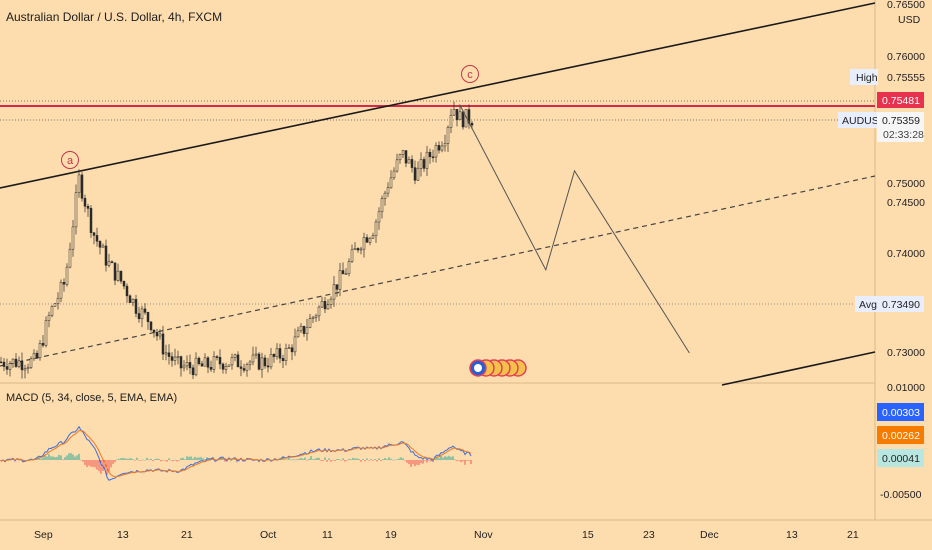 The image size is (932, 550). I want to click on time-label: 13, so click(123, 535).